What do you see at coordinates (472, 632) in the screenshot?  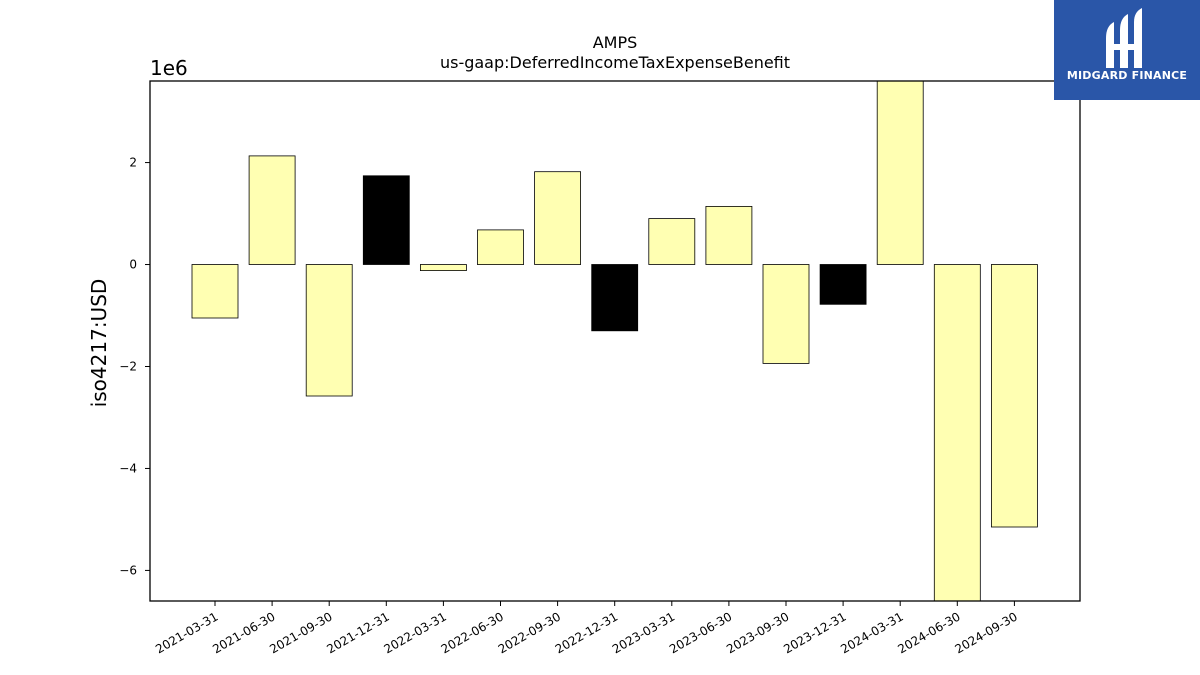 I see `x-tick-label: 2022-06-30` at bounding box center [472, 632].